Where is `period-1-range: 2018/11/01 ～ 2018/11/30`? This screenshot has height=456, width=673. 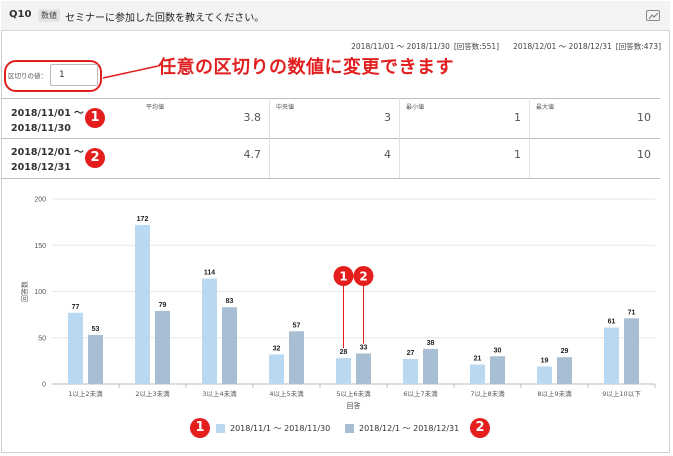 period-1-range: 2018/11/01 ～ 2018/11/30 is located at coordinates (400, 46).